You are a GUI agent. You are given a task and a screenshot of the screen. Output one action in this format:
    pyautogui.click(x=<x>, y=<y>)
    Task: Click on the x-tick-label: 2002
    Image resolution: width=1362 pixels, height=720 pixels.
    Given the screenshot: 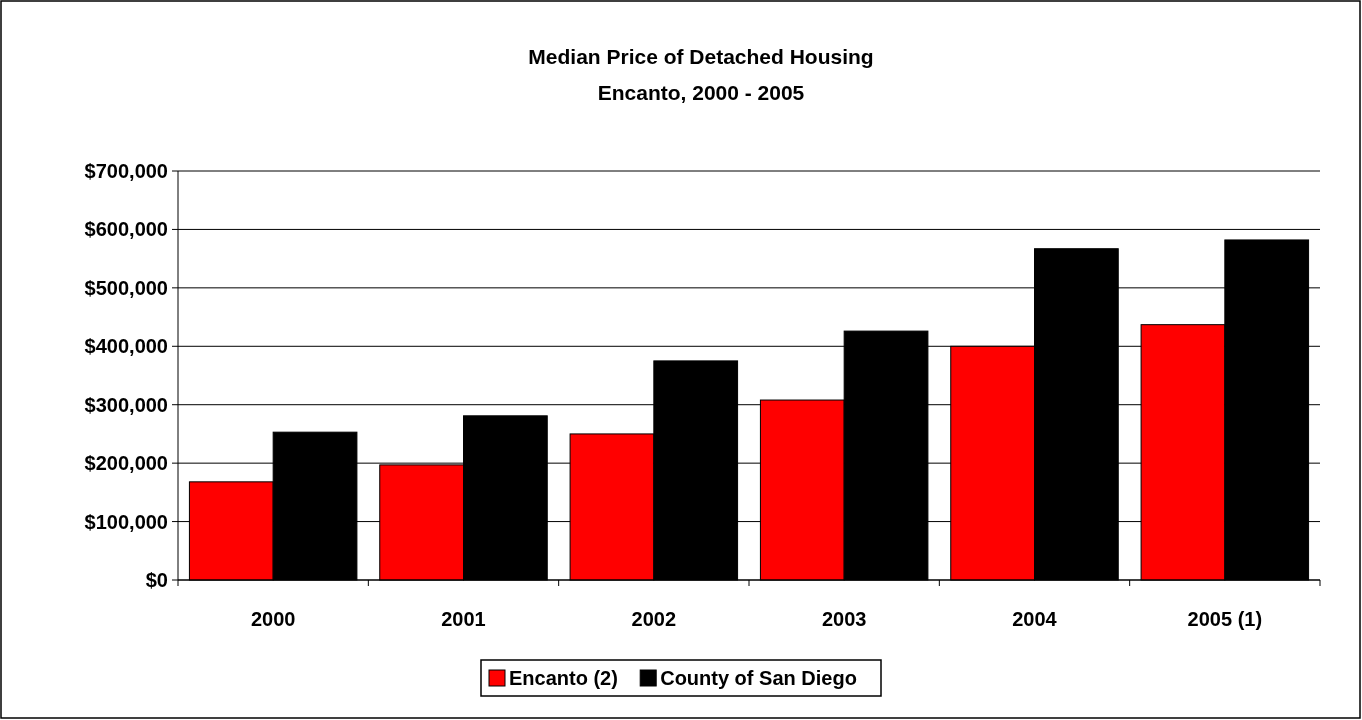 What is the action you would take?
    pyautogui.click(x=654, y=619)
    